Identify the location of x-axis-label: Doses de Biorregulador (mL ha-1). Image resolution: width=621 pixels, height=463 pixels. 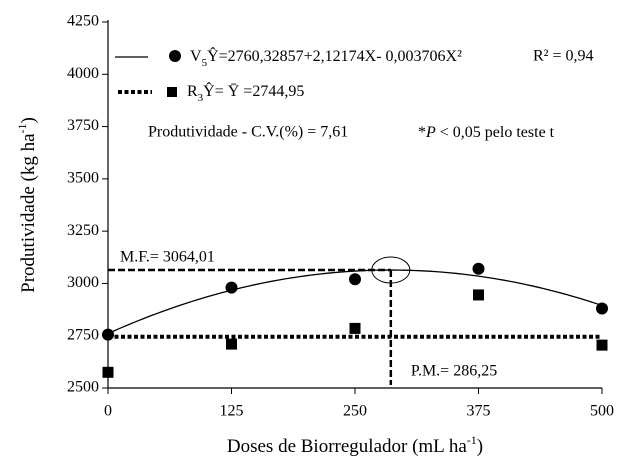
(355, 445).